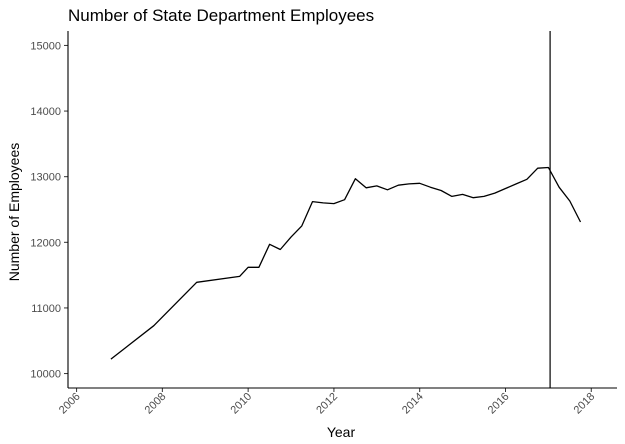 The height and width of the screenshot is (444, 625). What do you see at coordinates (341, 432) in the screenshot?
I see `x-axis-title: Year` at bounding box center [341, 432].